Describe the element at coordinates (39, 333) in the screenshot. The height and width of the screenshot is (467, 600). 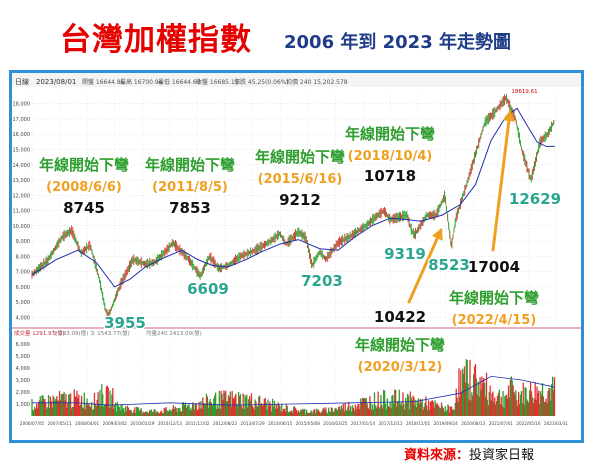
I see `volume-header-field: 成交量 1291.93(億)` at that location.